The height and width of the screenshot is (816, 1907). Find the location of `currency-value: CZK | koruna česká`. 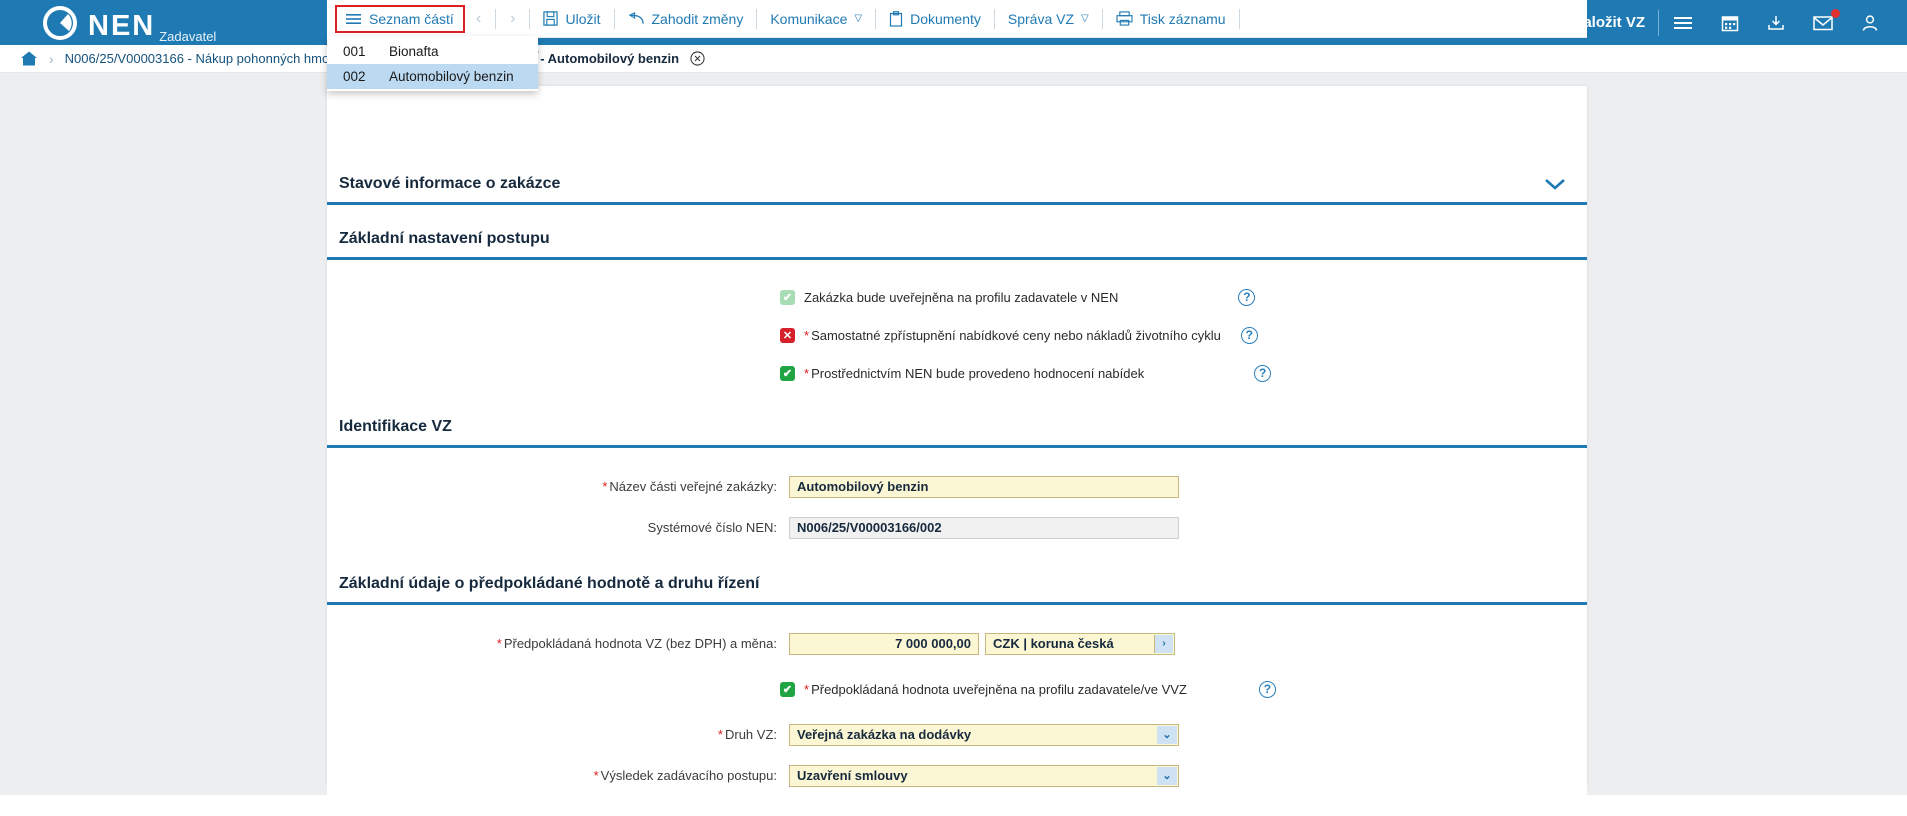

currency-value: CZK | koruna česká is located at coordinates (1053, 643).